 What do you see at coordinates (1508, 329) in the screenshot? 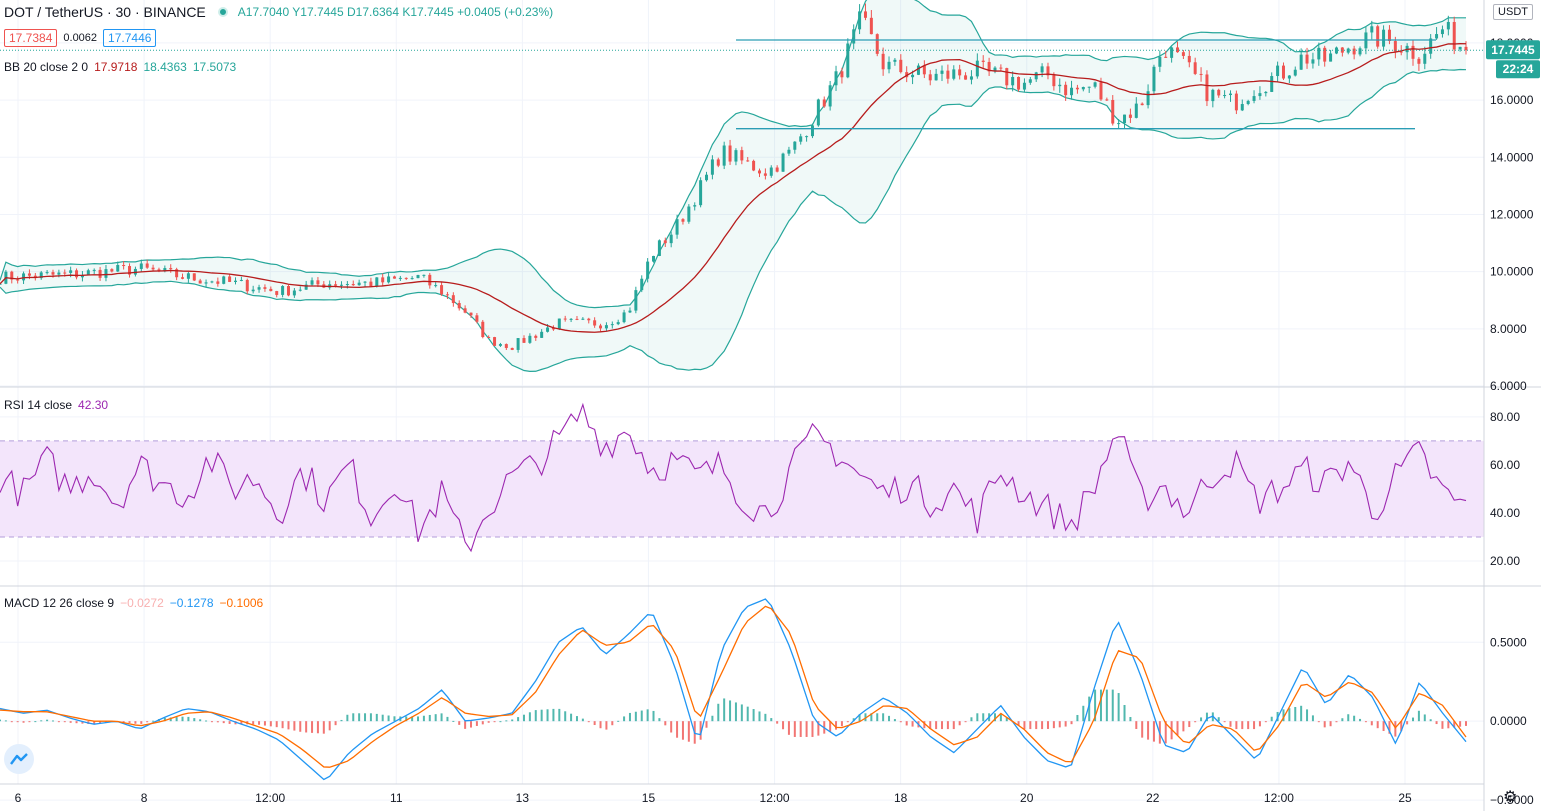
I see `price-tick-label: 8.0000` at bounding box center [1508, 329].